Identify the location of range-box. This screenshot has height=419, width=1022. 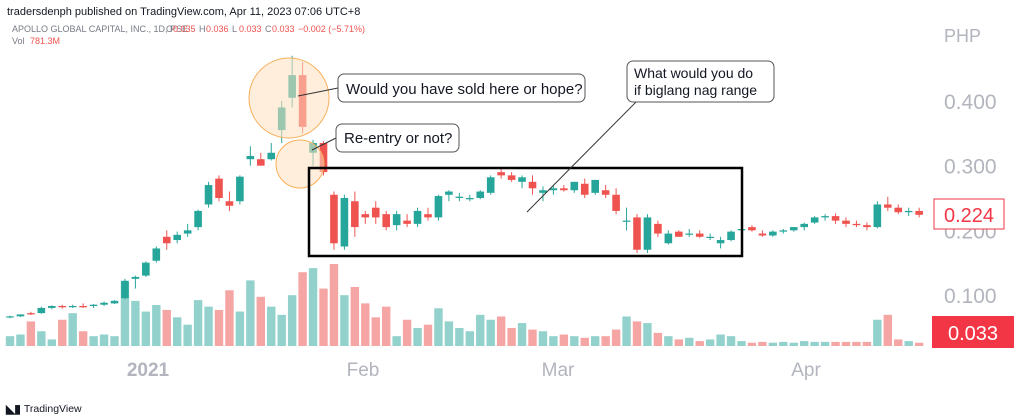
(525, 212).